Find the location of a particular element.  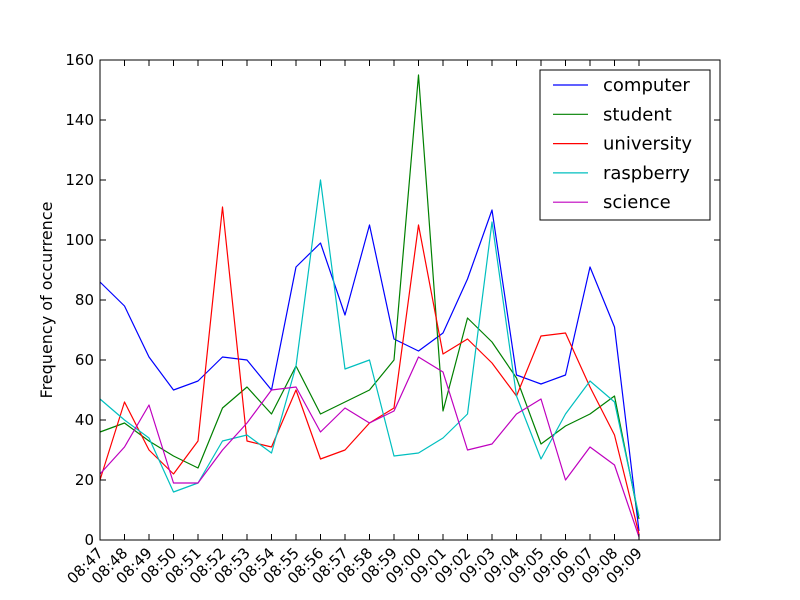

legend-label-science: science is located at coordinates (637, 202).